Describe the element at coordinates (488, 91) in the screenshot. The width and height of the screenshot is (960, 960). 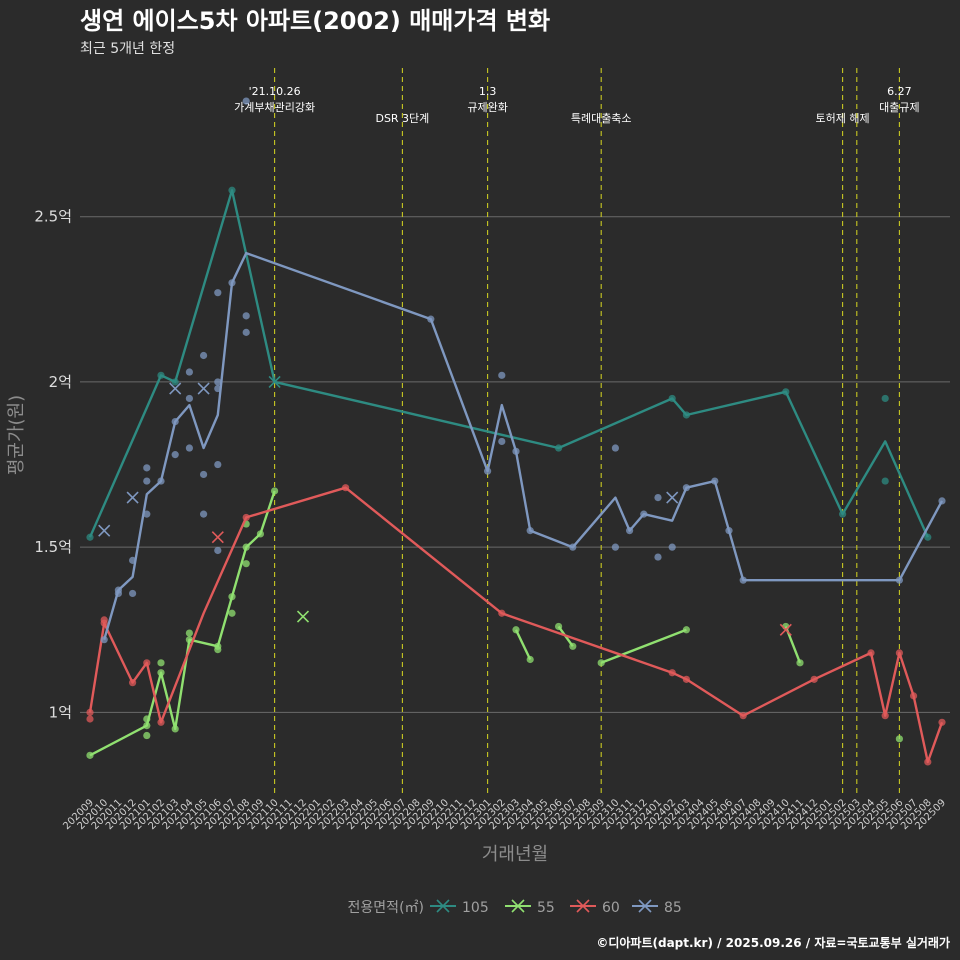
I see `event-label: 1.3` at that location.